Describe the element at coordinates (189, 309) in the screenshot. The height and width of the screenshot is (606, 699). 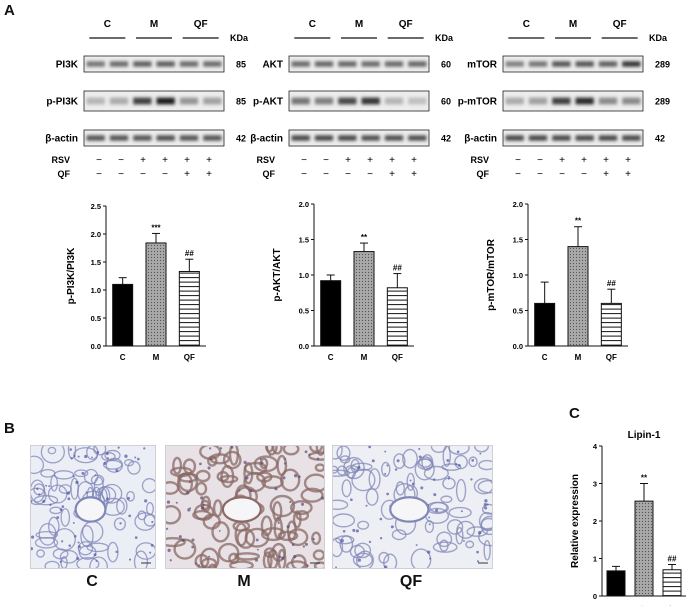
I see `bar-qf` at that location.